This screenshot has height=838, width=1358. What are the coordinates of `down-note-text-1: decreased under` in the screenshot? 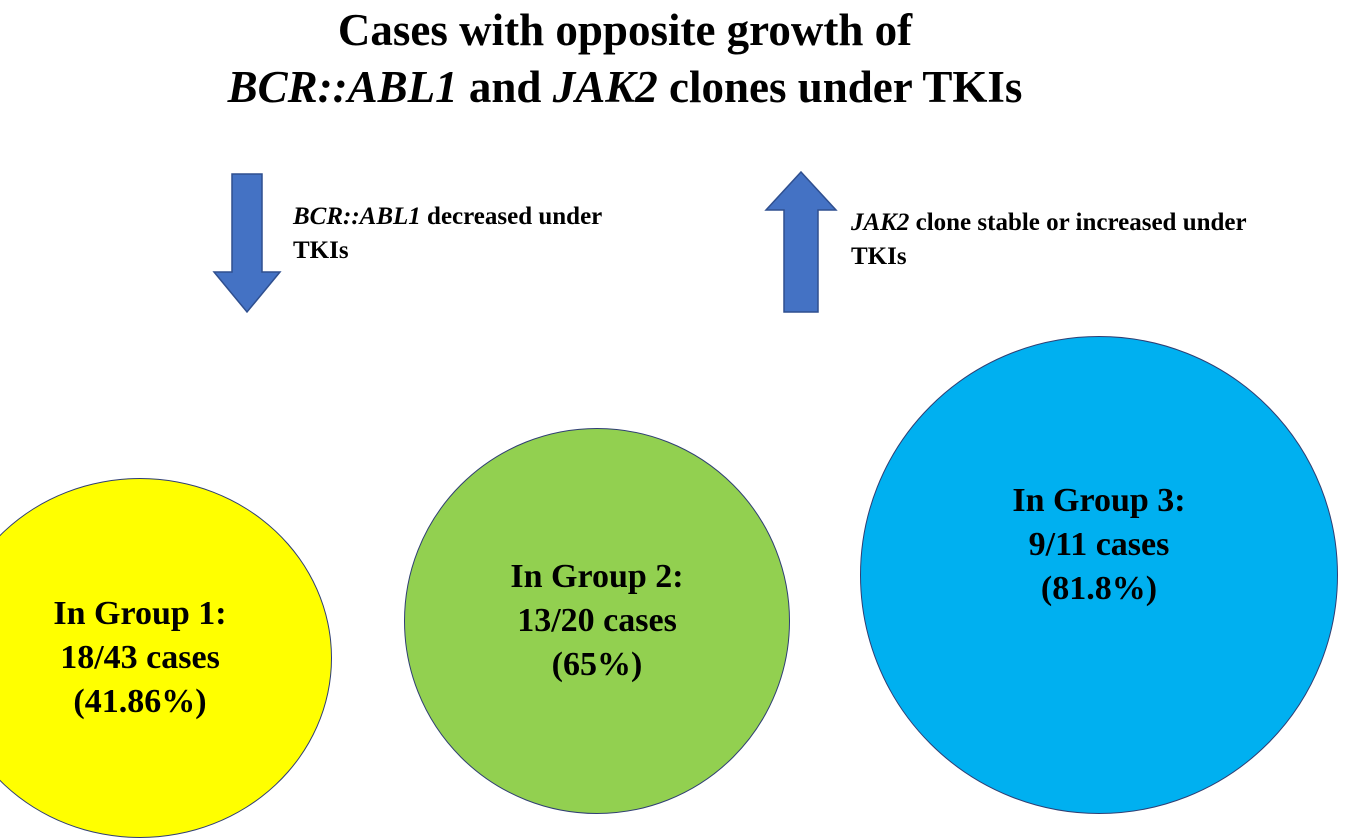 It's located at (511, 216).